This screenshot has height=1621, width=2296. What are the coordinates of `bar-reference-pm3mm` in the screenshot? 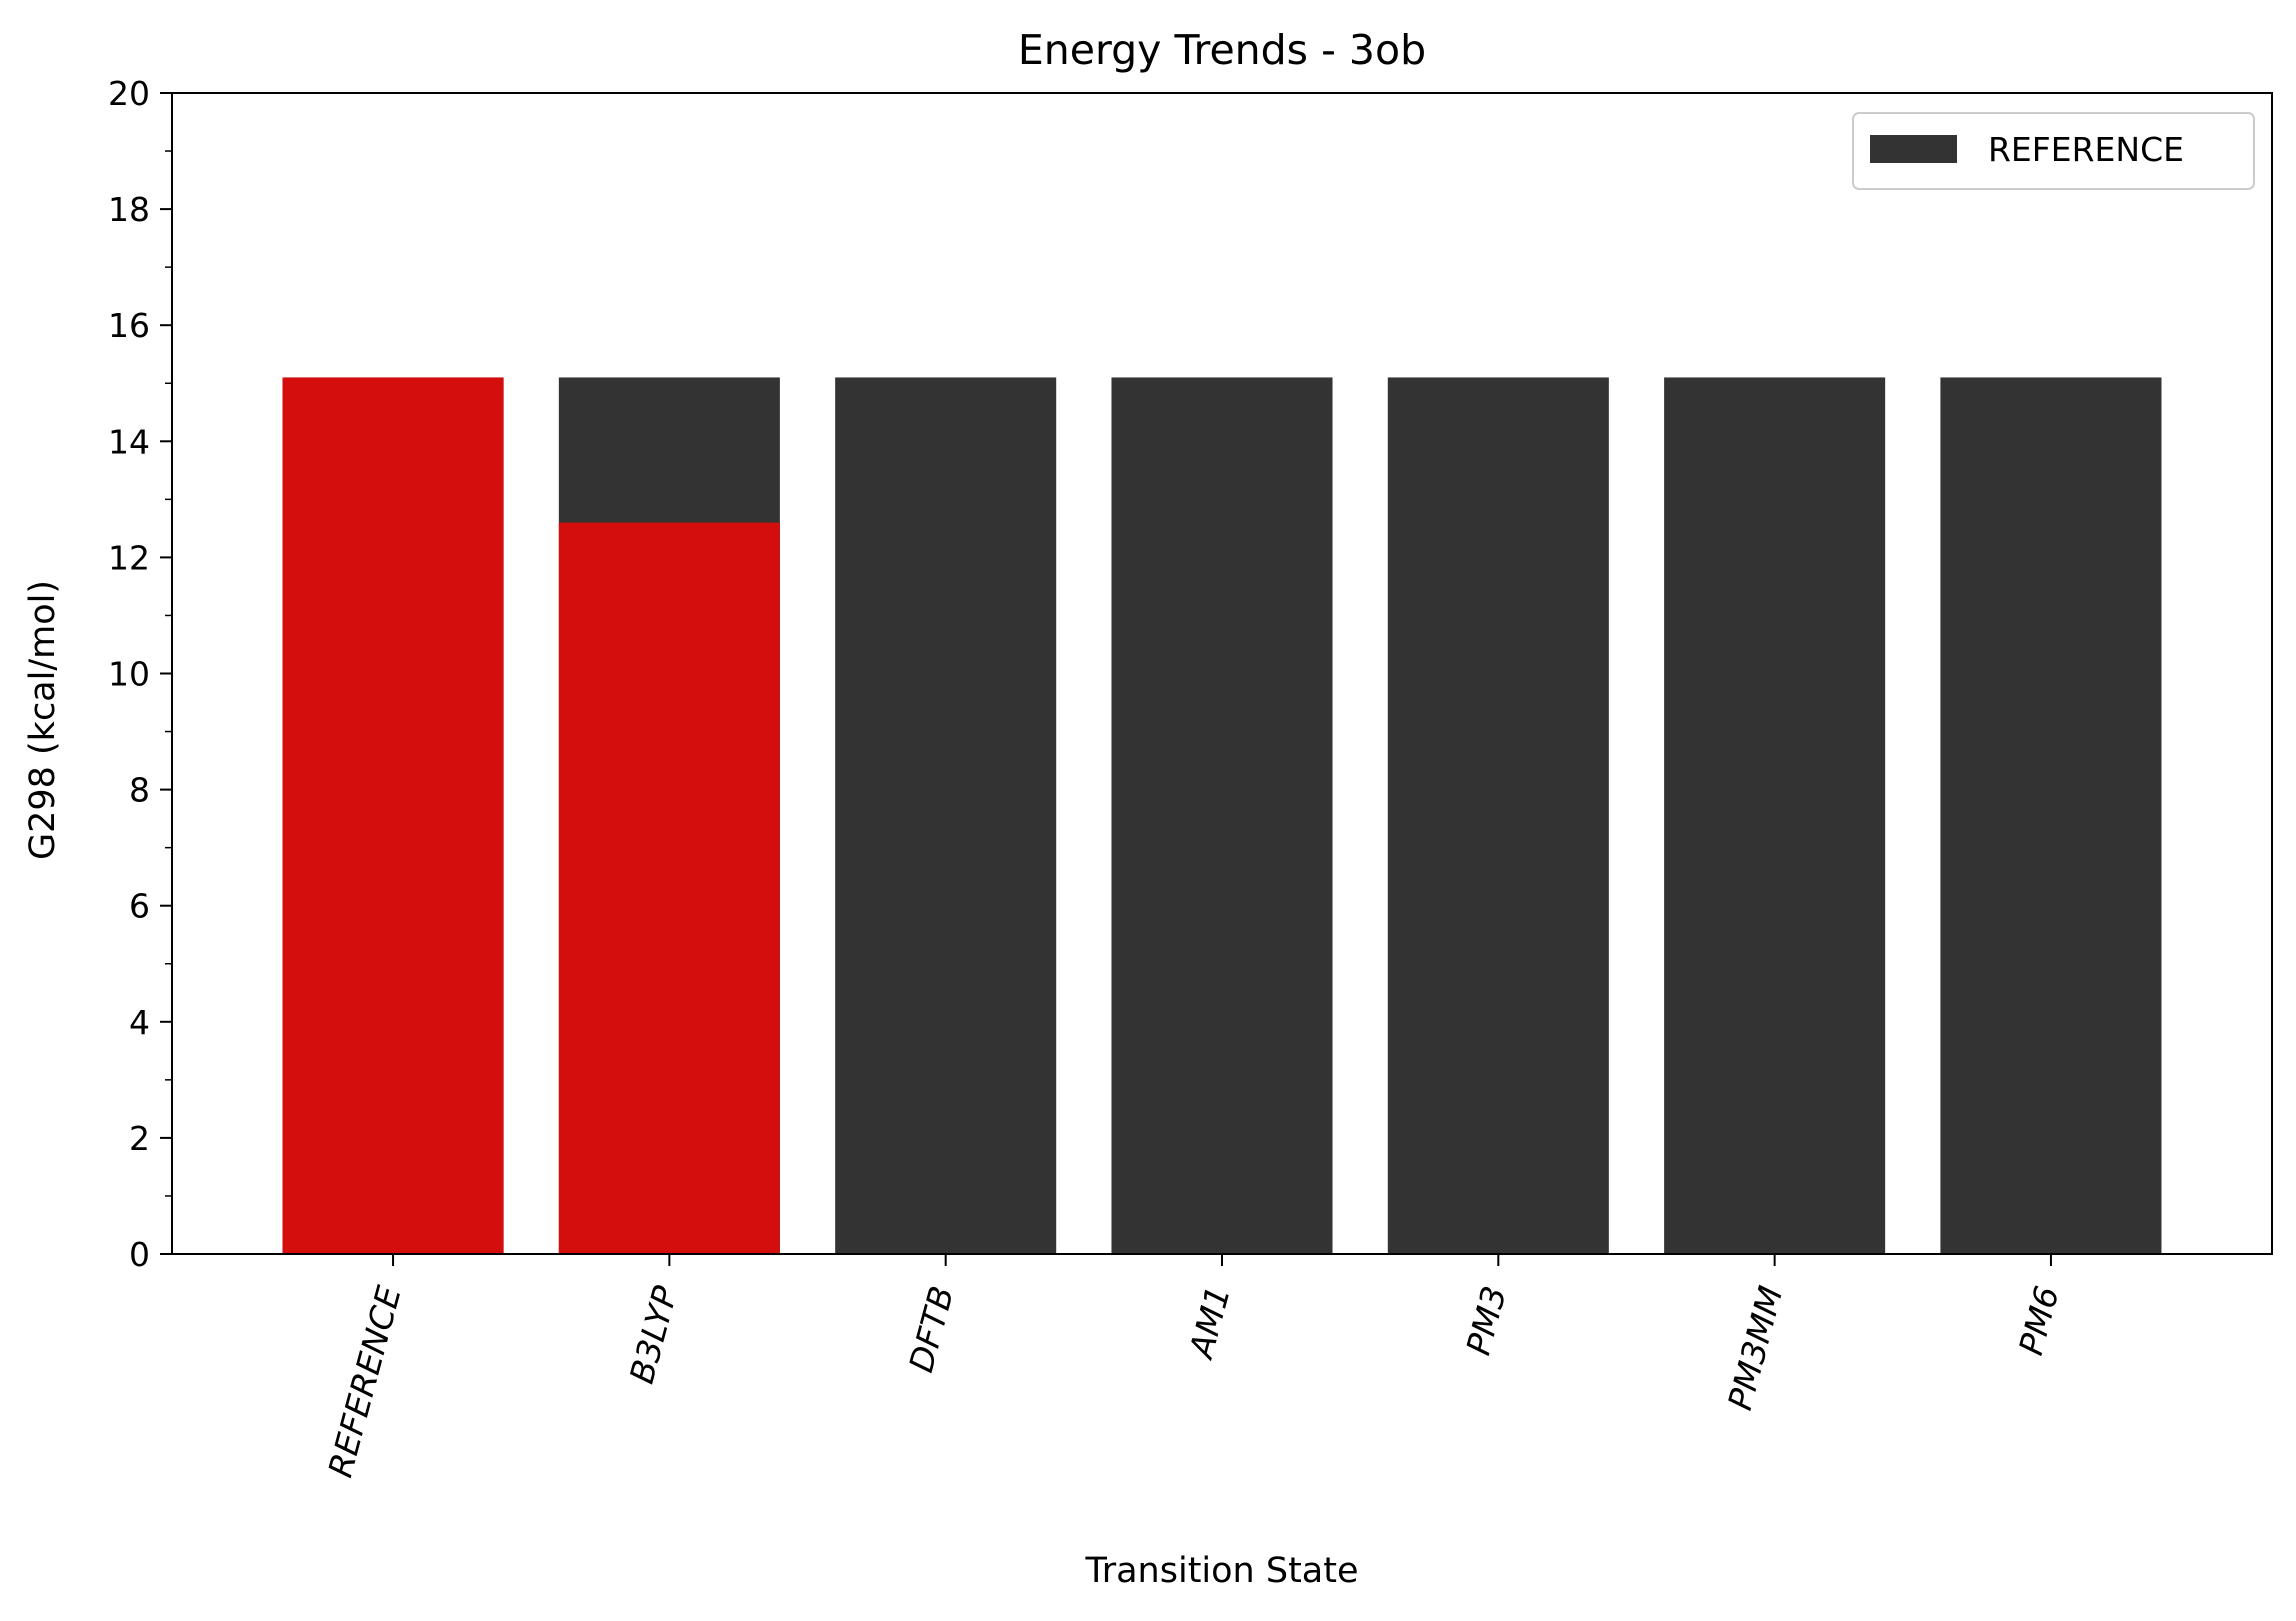 It's located at (1775, 815).